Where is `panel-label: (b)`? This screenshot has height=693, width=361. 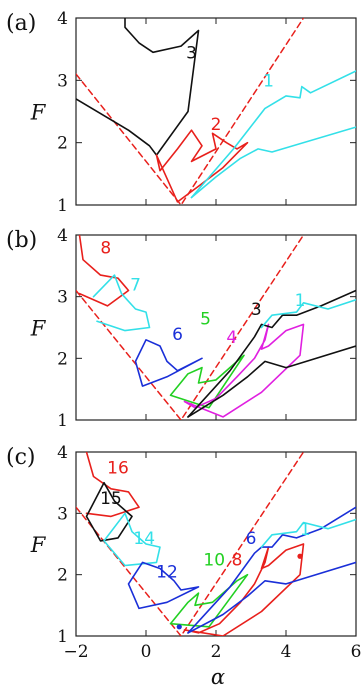 panel-label: (b) is located at coordinates (21, 240).